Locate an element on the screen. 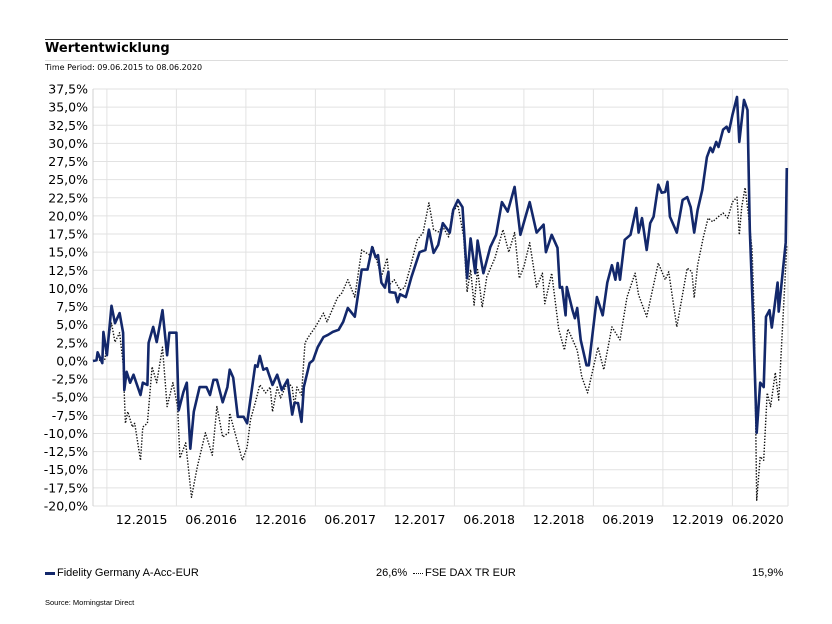  y-tick-label: 2,5% is located at coordinates (72, 342).